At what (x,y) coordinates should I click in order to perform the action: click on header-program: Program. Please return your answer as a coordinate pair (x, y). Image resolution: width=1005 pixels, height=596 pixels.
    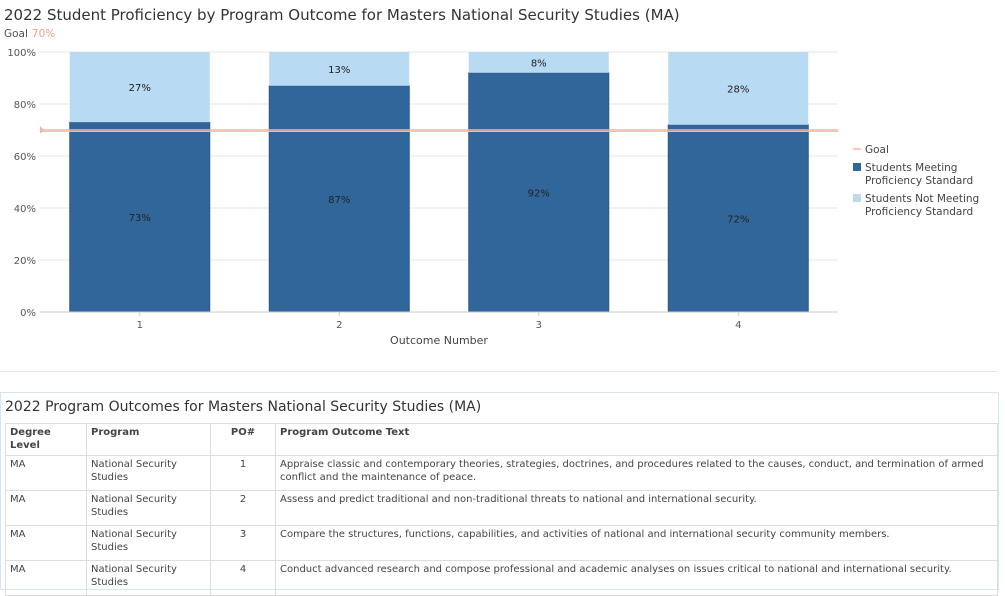
    Looking at the image, I should click on (148, 439).